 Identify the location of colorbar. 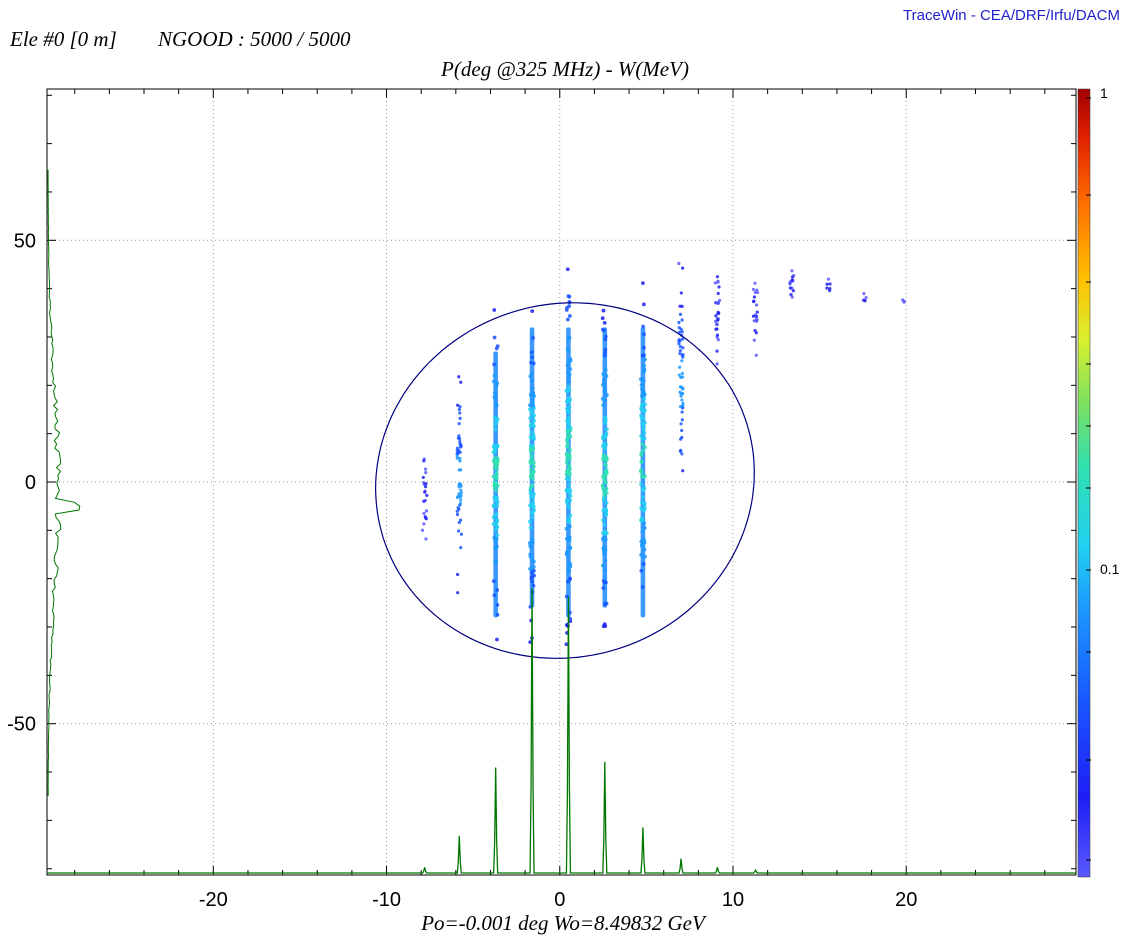
(1084, 483).